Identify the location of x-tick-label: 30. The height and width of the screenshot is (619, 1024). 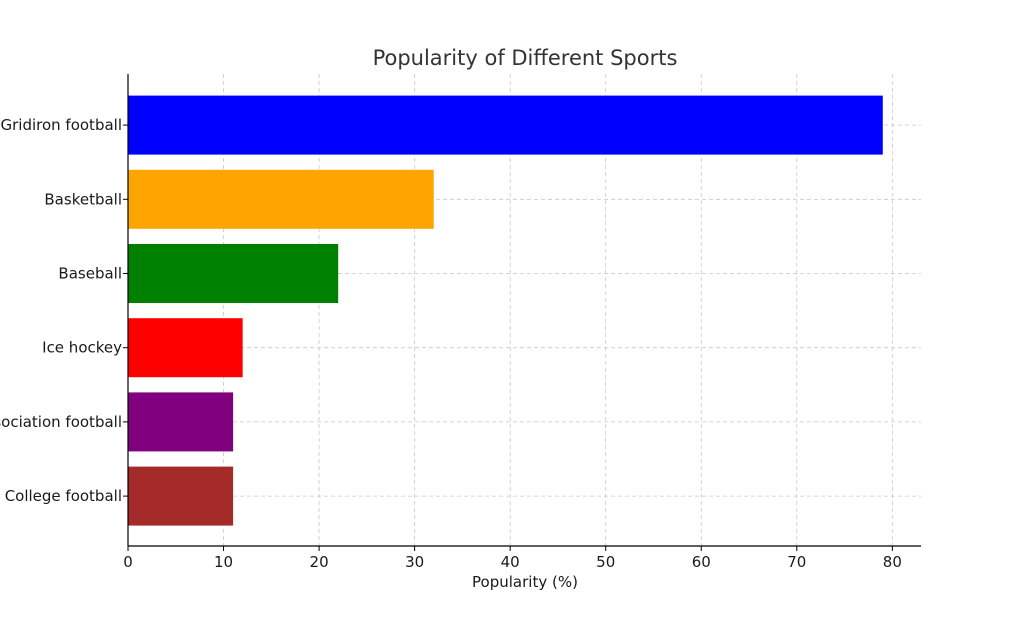
(414, 562).